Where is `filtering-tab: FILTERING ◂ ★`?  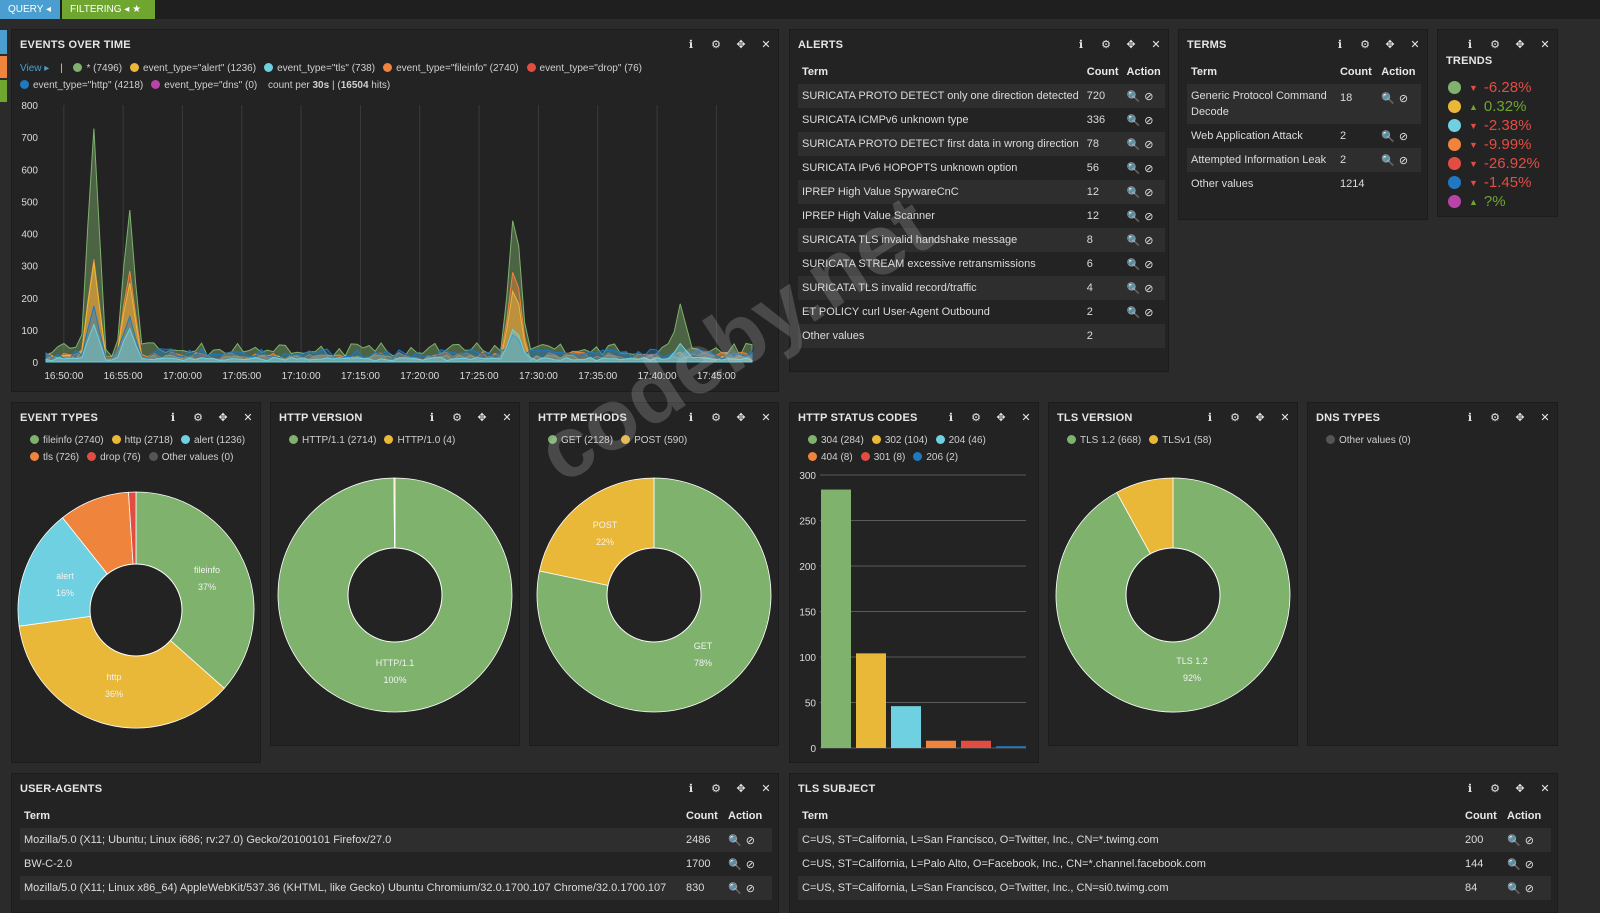
filtering-tab: FILTERING ◂ ★ is located at coordinates (108, 9).